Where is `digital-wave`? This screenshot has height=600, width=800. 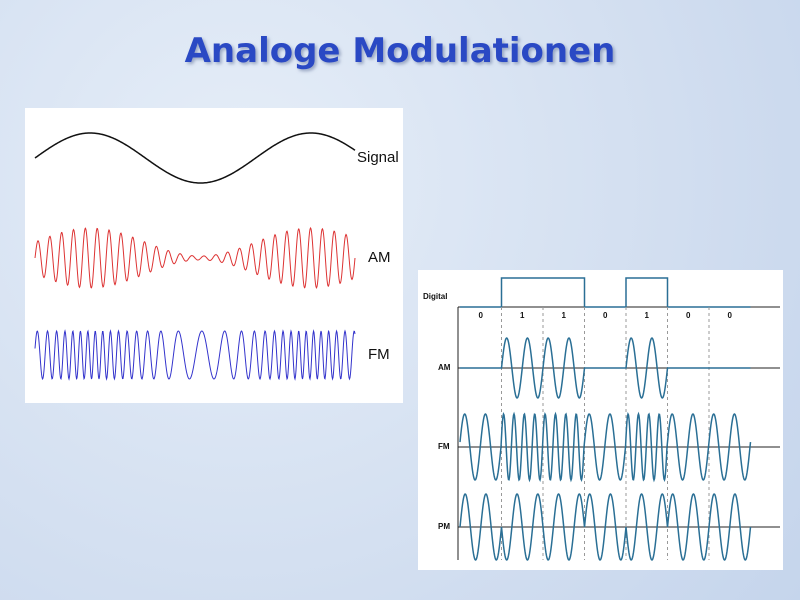
digital-wave is located at coordinates (605, 292).